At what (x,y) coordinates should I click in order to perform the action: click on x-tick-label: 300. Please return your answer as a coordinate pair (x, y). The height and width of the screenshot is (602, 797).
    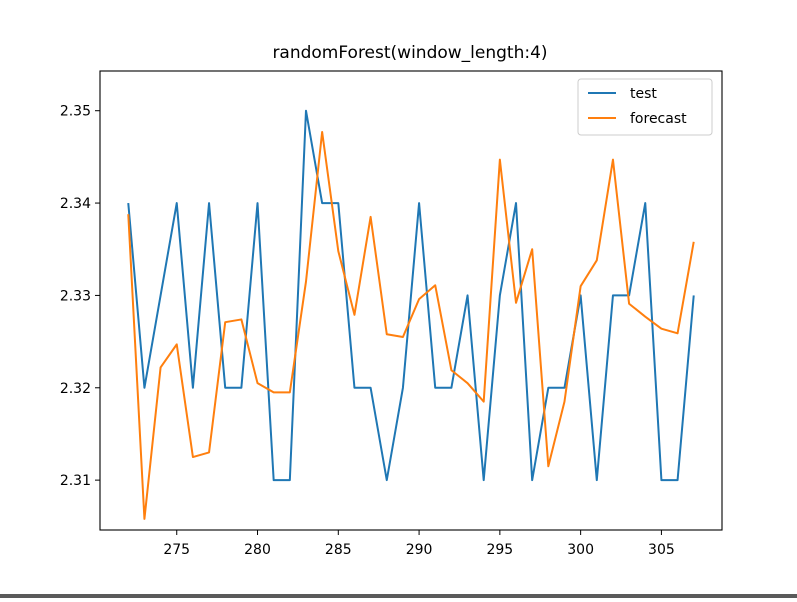
    Looking at the image, I should click on (580, 550).